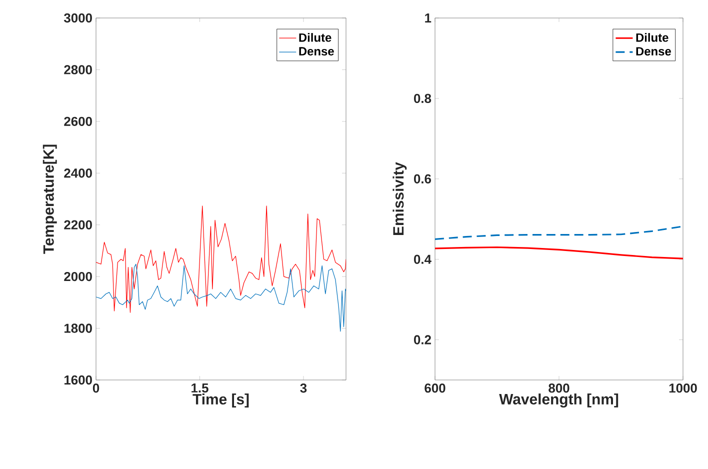 The image size is (708, 469). What do you see at coordinates (78, 173) in the screenshot?
I see `y-tick-label: 2400` at bounding box center [78, 173].